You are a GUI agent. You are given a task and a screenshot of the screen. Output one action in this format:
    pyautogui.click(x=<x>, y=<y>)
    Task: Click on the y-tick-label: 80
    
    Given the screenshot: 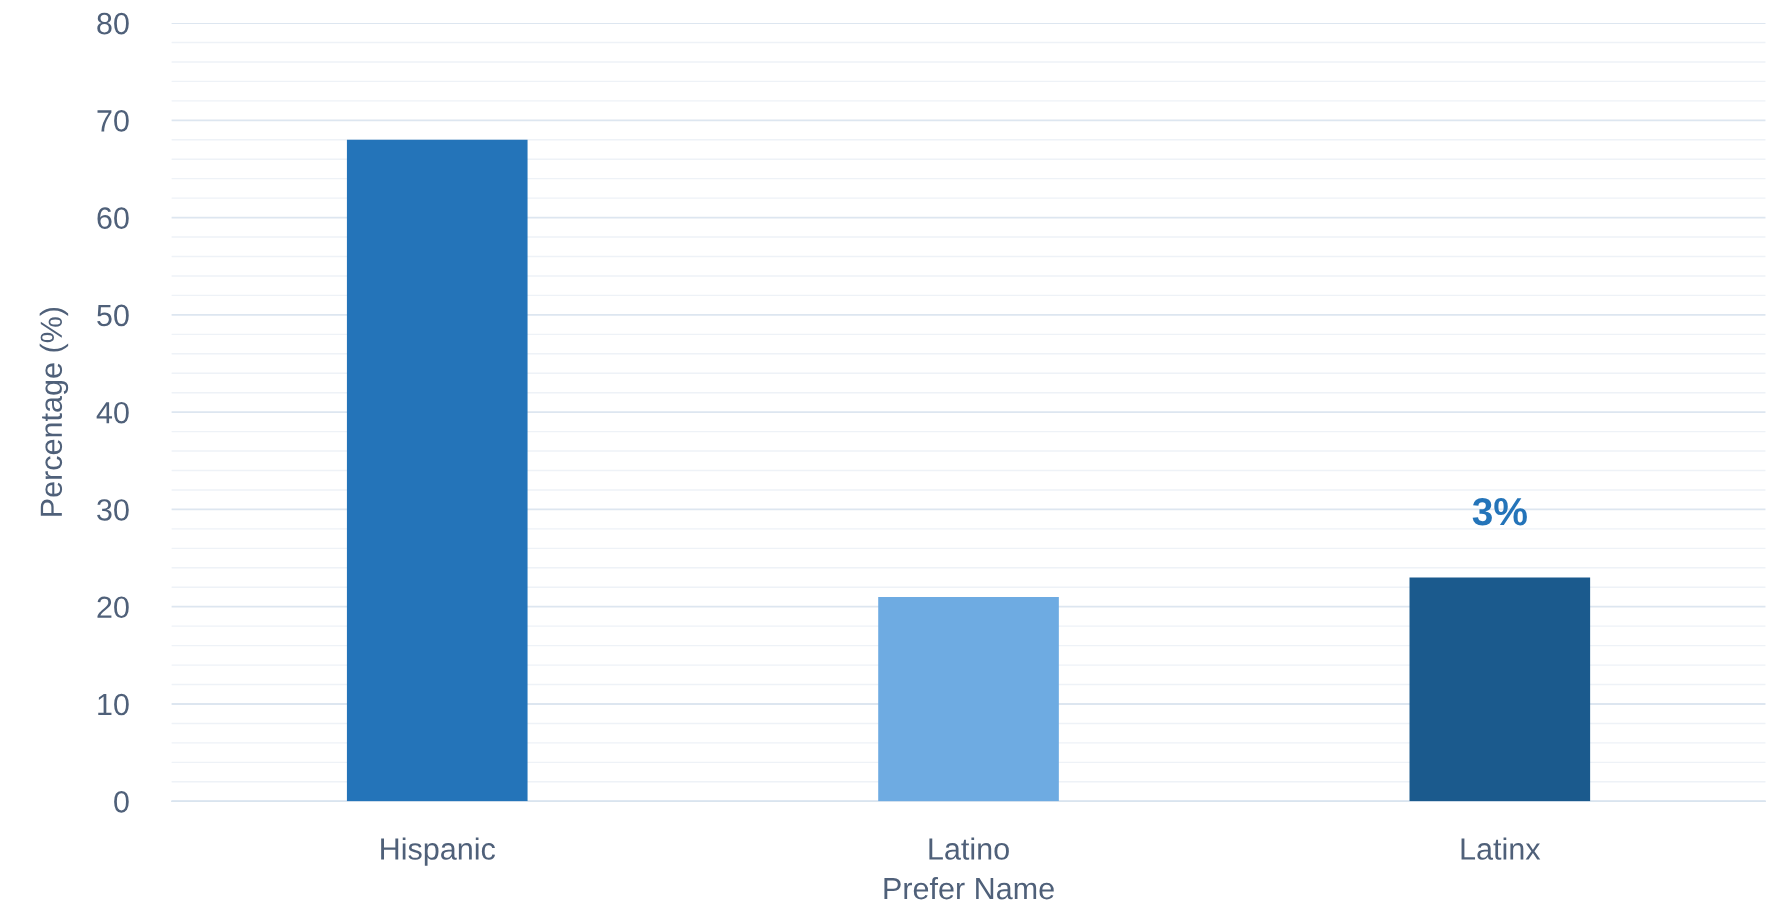 What is the action you would take?
    pyautogui.click(x=113, y=23)
    